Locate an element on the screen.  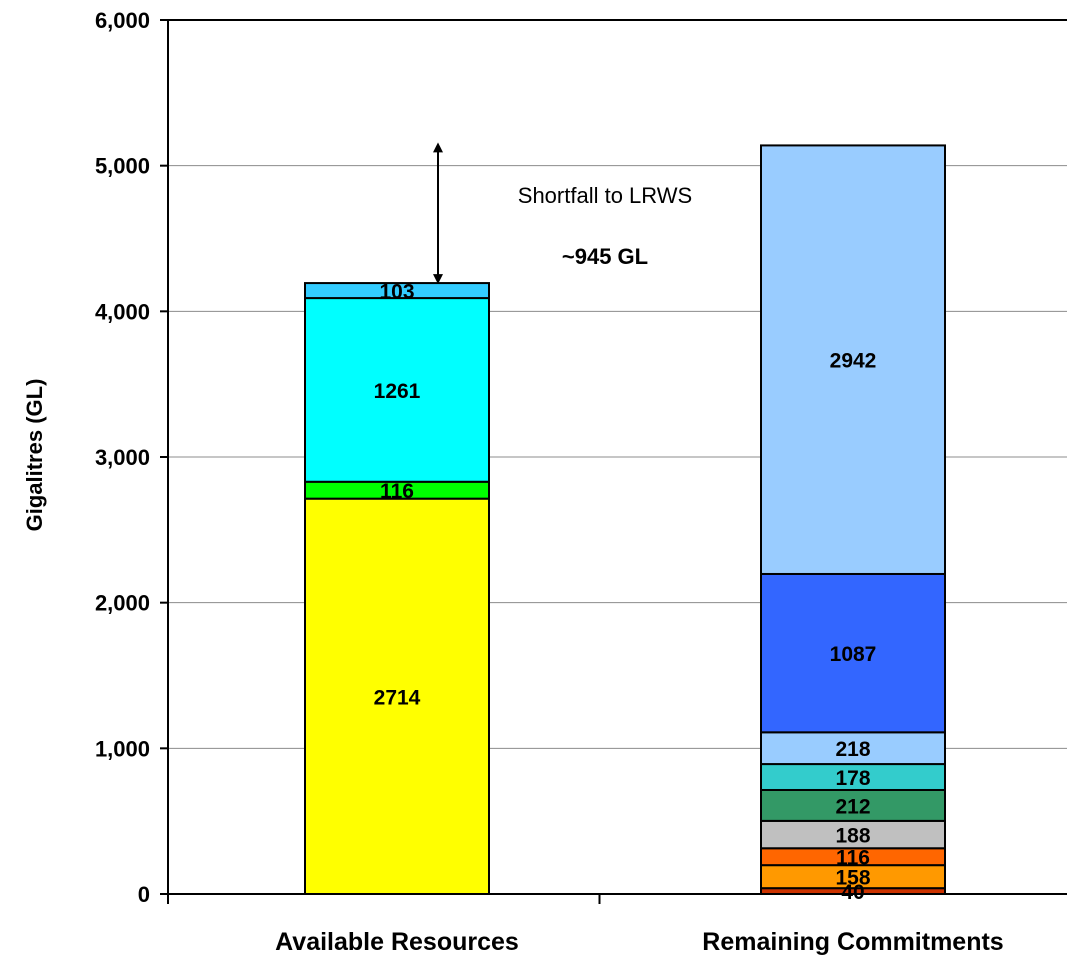
bar-segment-label: 103 is located at coordinates (396, 292).